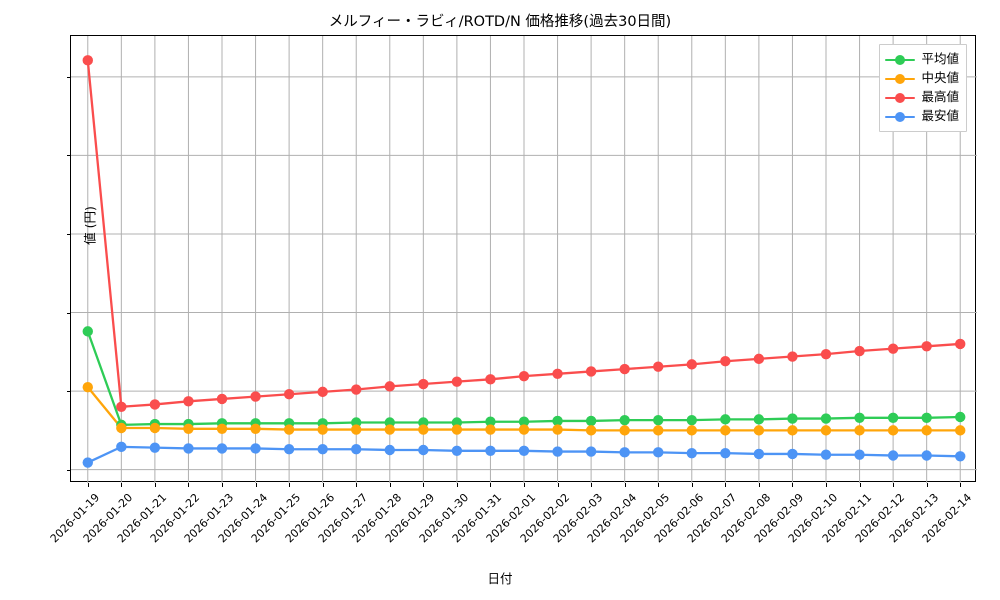  I want to click on legend-item-3: 最高値, so click(922, 97).